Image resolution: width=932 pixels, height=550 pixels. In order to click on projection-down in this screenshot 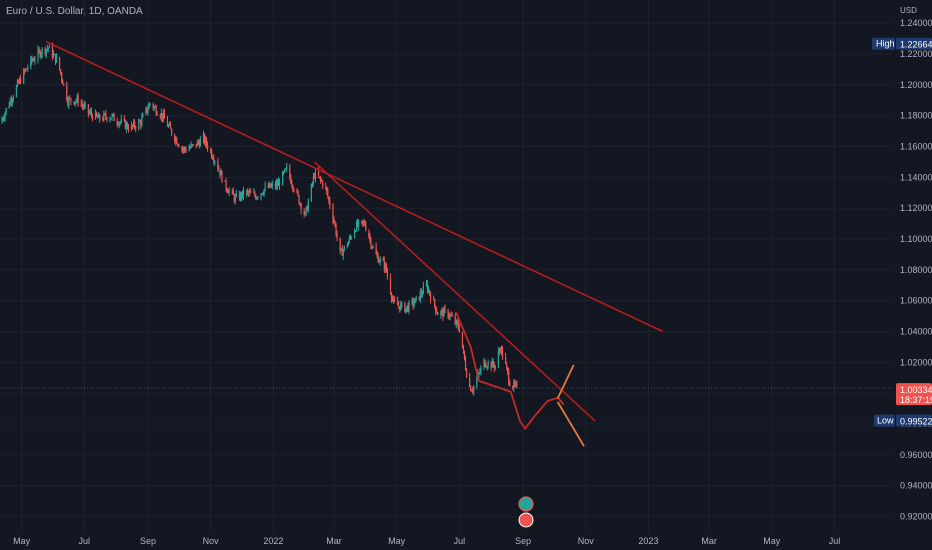, I will do `click(571, 424)`.